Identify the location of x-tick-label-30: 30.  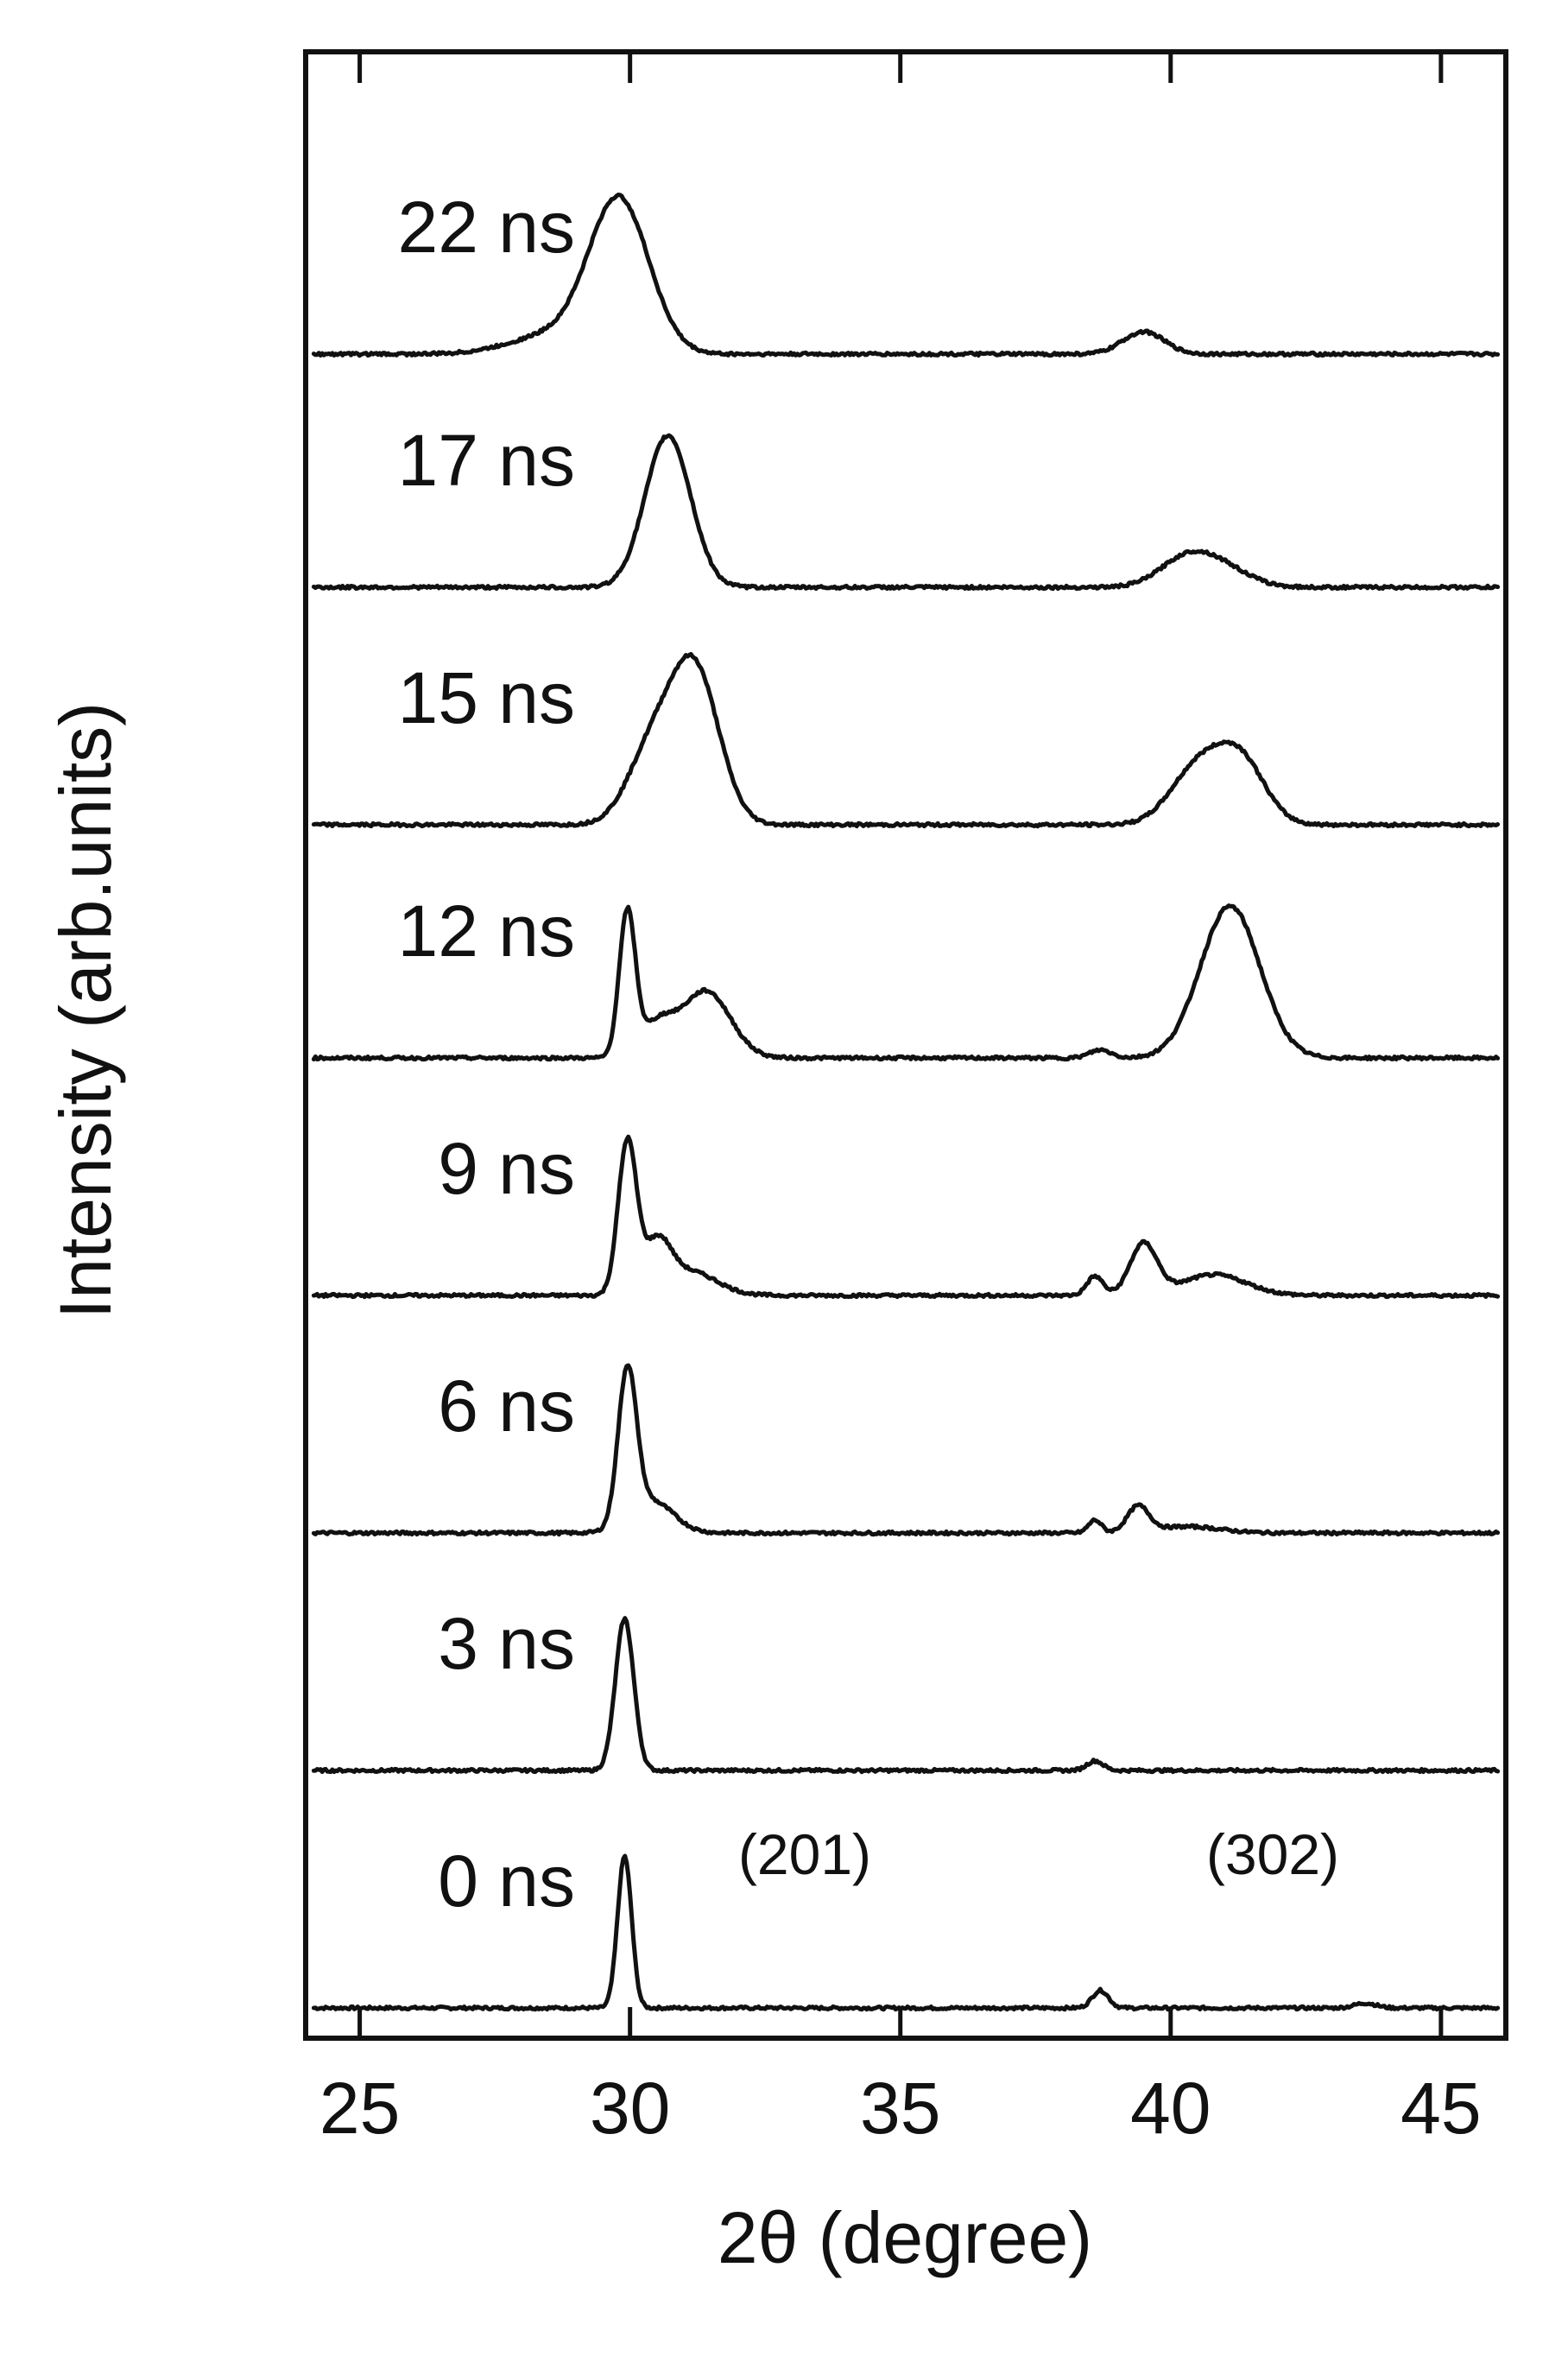
(630, 2109).